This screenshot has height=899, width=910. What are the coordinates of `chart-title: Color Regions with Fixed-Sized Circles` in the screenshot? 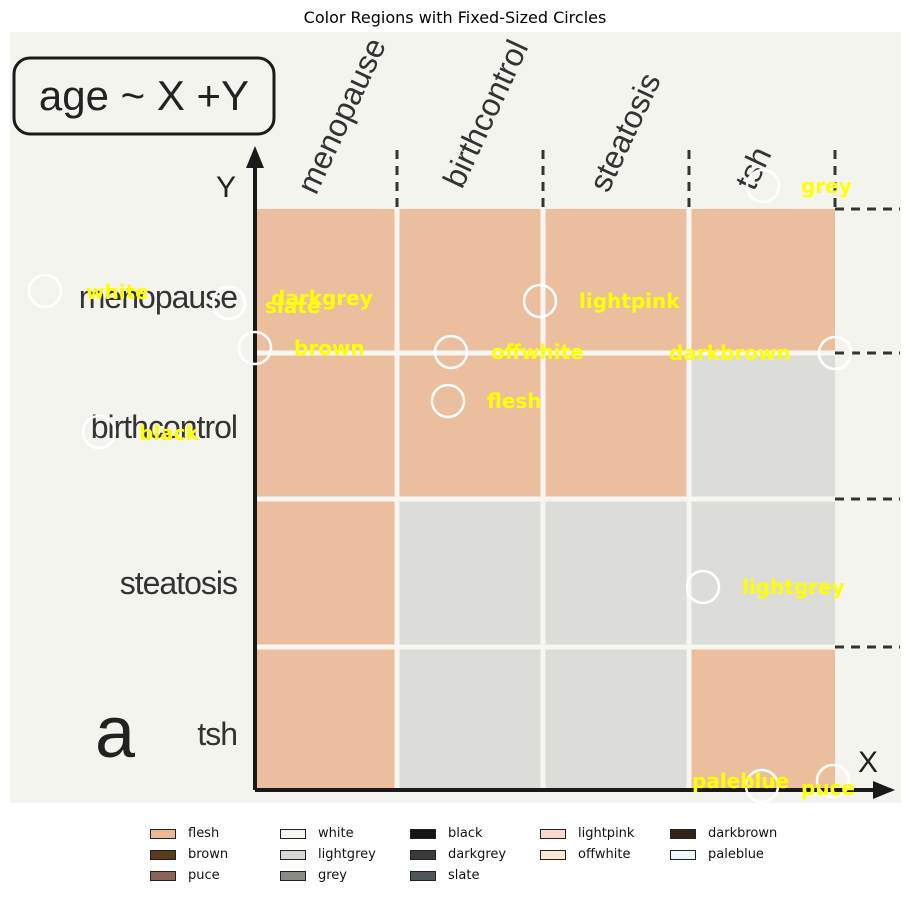 It's located at (455, 17).